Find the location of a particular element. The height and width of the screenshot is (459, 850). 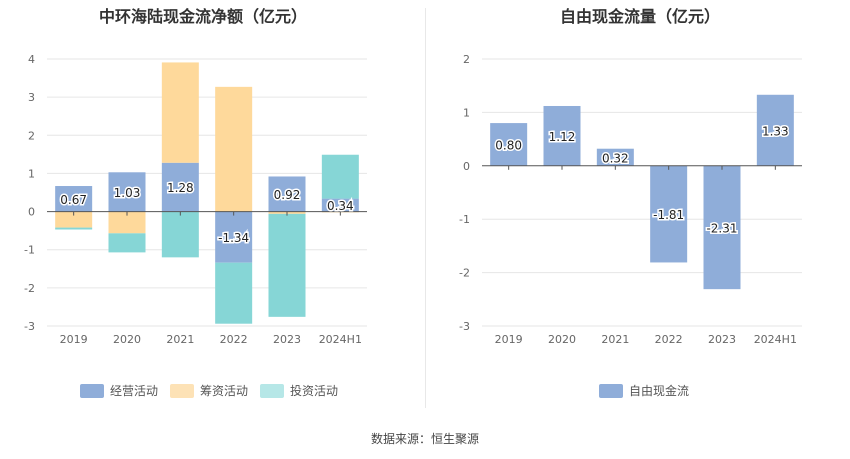

data-label: -1.81 is located at coordinates (668, 215).